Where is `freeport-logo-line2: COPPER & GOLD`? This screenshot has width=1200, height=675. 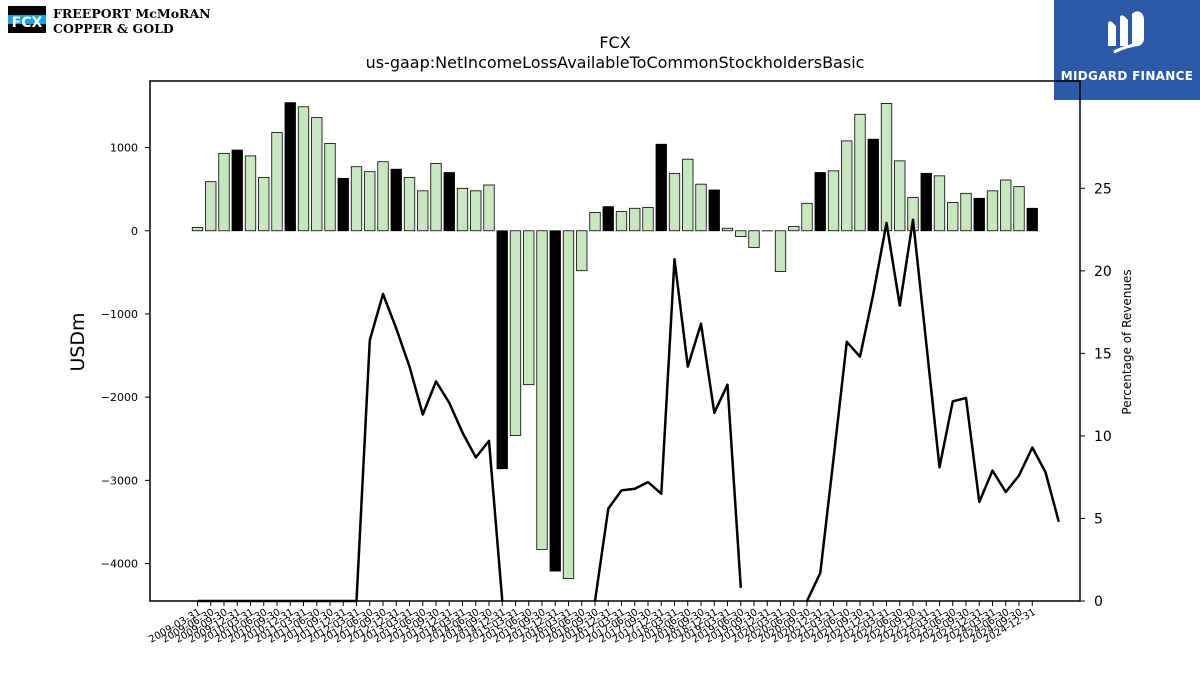 freeport-logo-line2: COPPER & GOLD is located at coordinates (113, 28).